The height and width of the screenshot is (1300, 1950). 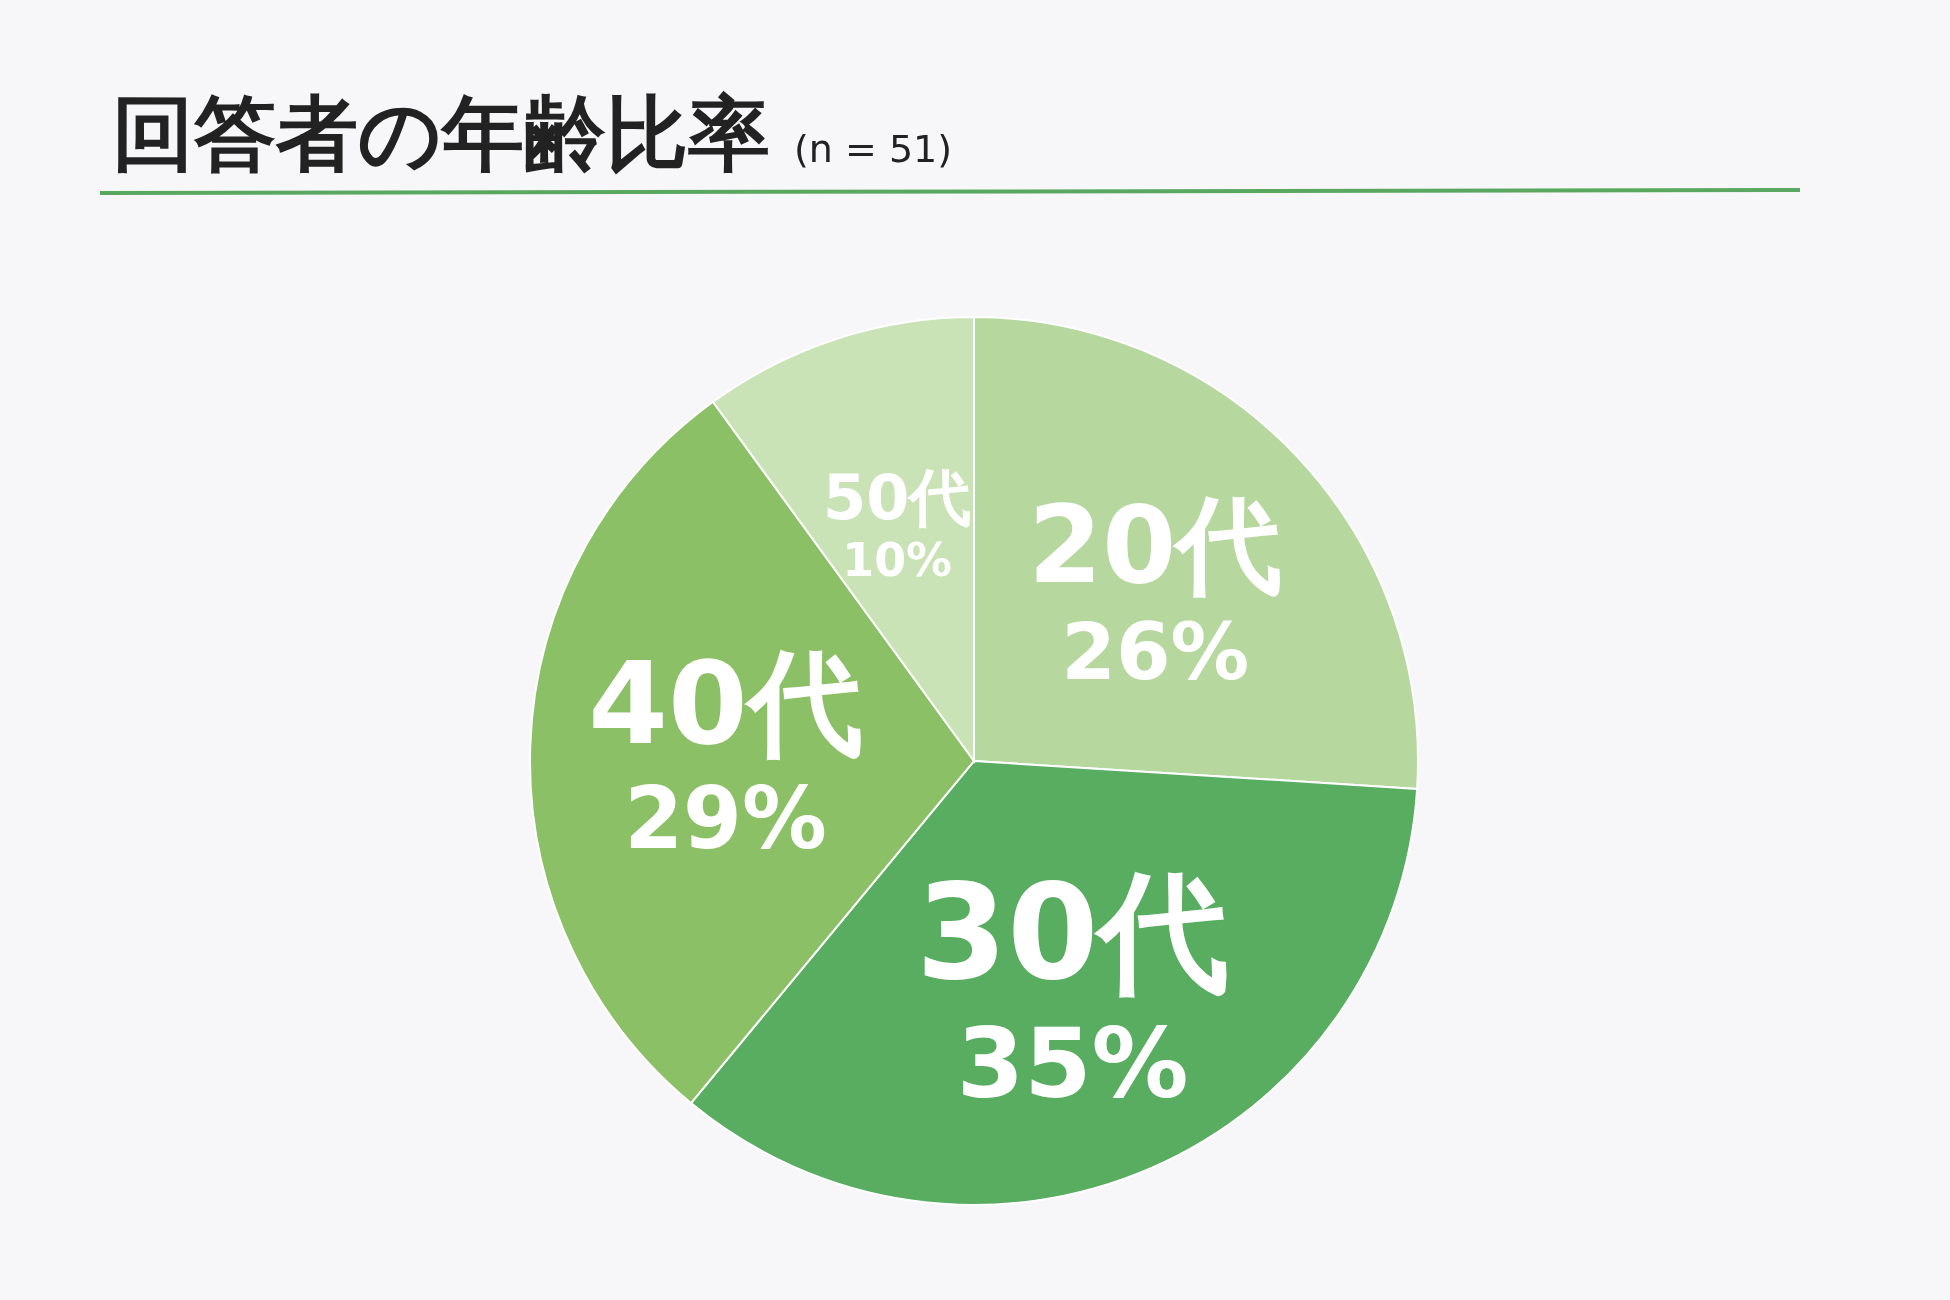 I want to click on data-label: 29%, so click(x=725, y=818).